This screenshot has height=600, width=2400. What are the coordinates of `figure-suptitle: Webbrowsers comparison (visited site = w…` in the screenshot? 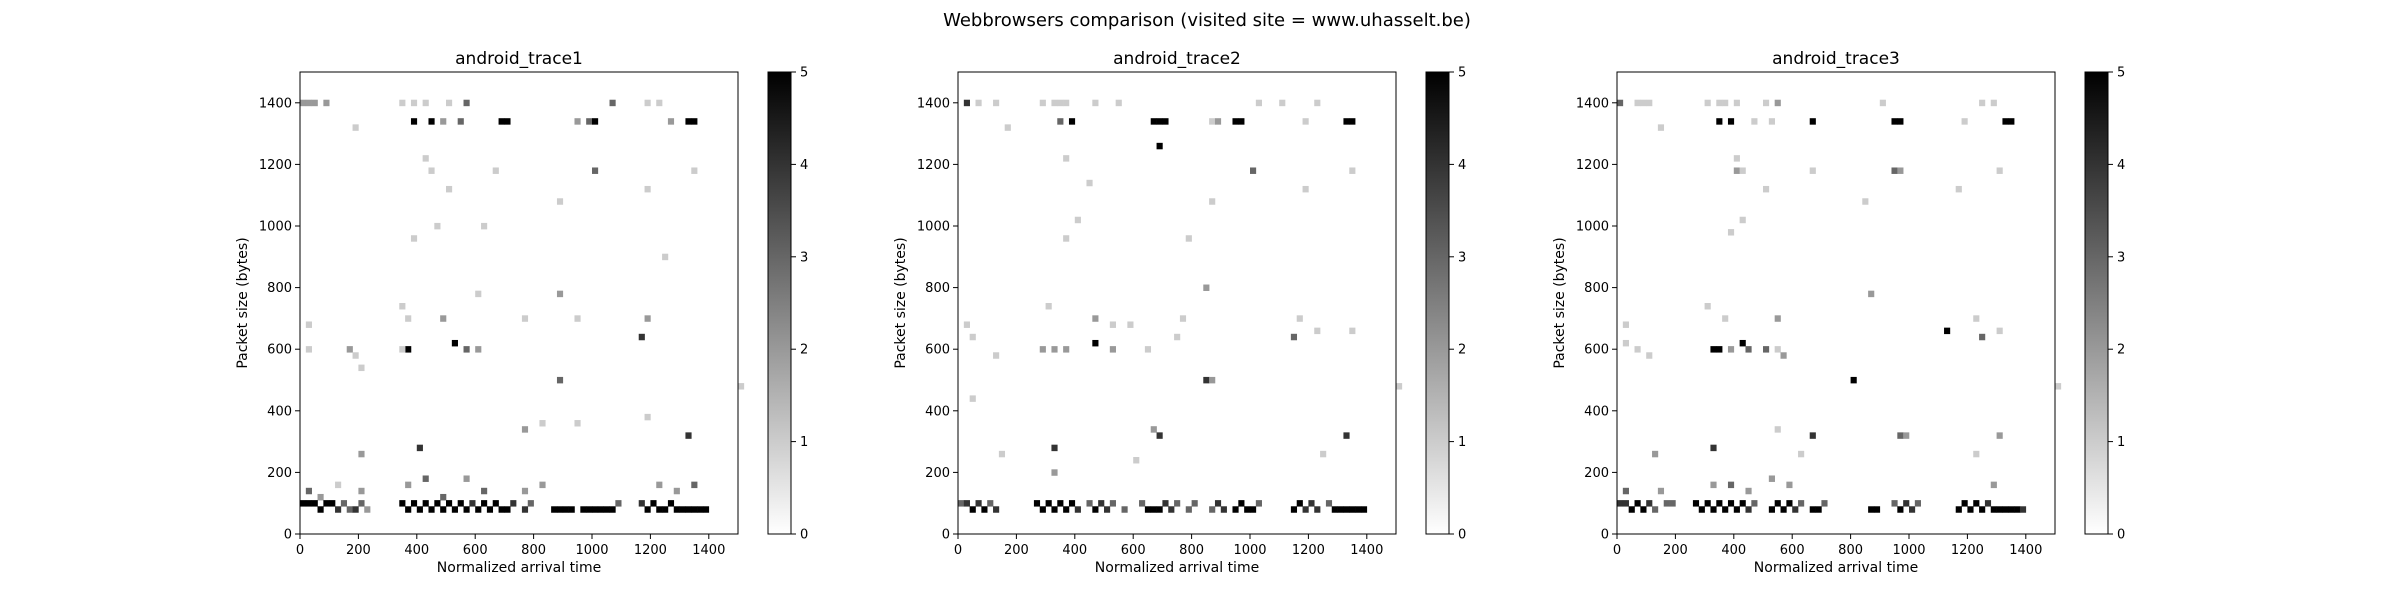 It's located at (1207, 20).